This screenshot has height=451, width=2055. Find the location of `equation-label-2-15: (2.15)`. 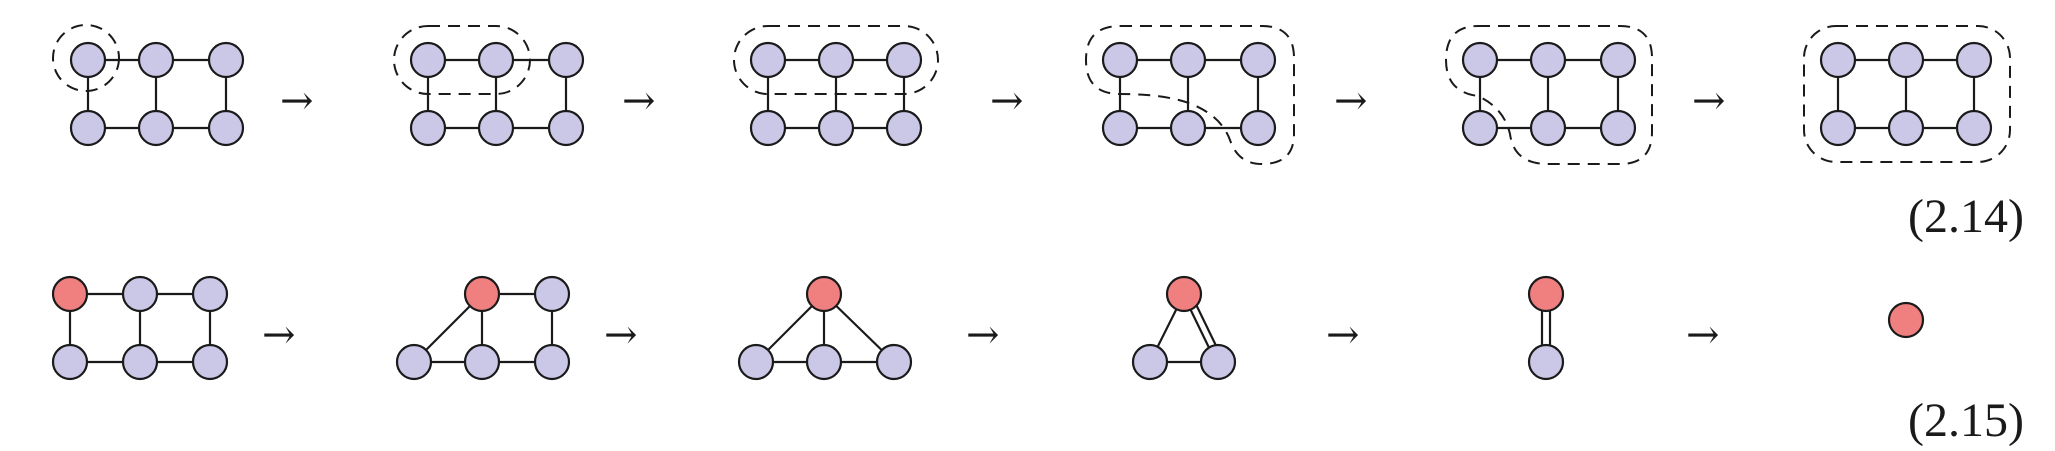

equation-label-2-15: (2.15) is located at coordinates (1966, 420).